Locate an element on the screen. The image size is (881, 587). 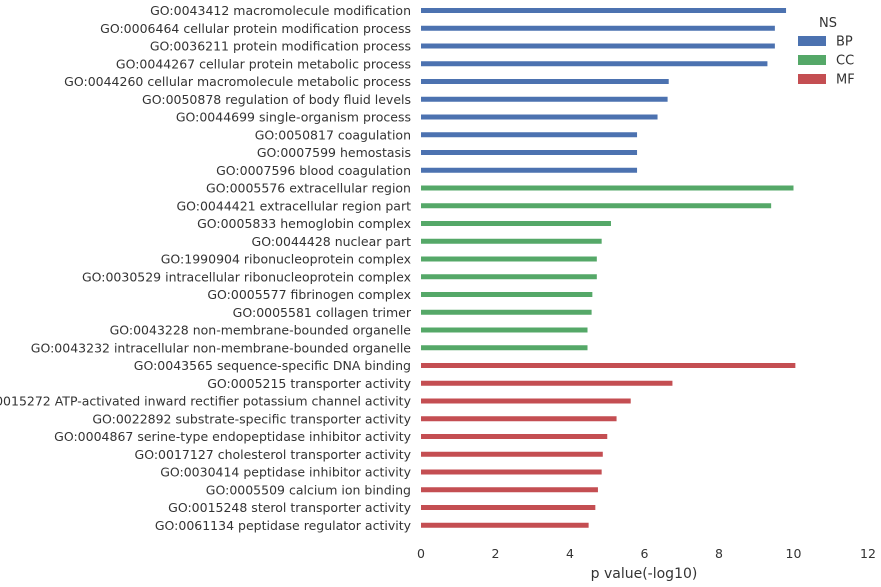
y-tick-label: GO:0044699 single-organism process is located at coordinates (293, 117).